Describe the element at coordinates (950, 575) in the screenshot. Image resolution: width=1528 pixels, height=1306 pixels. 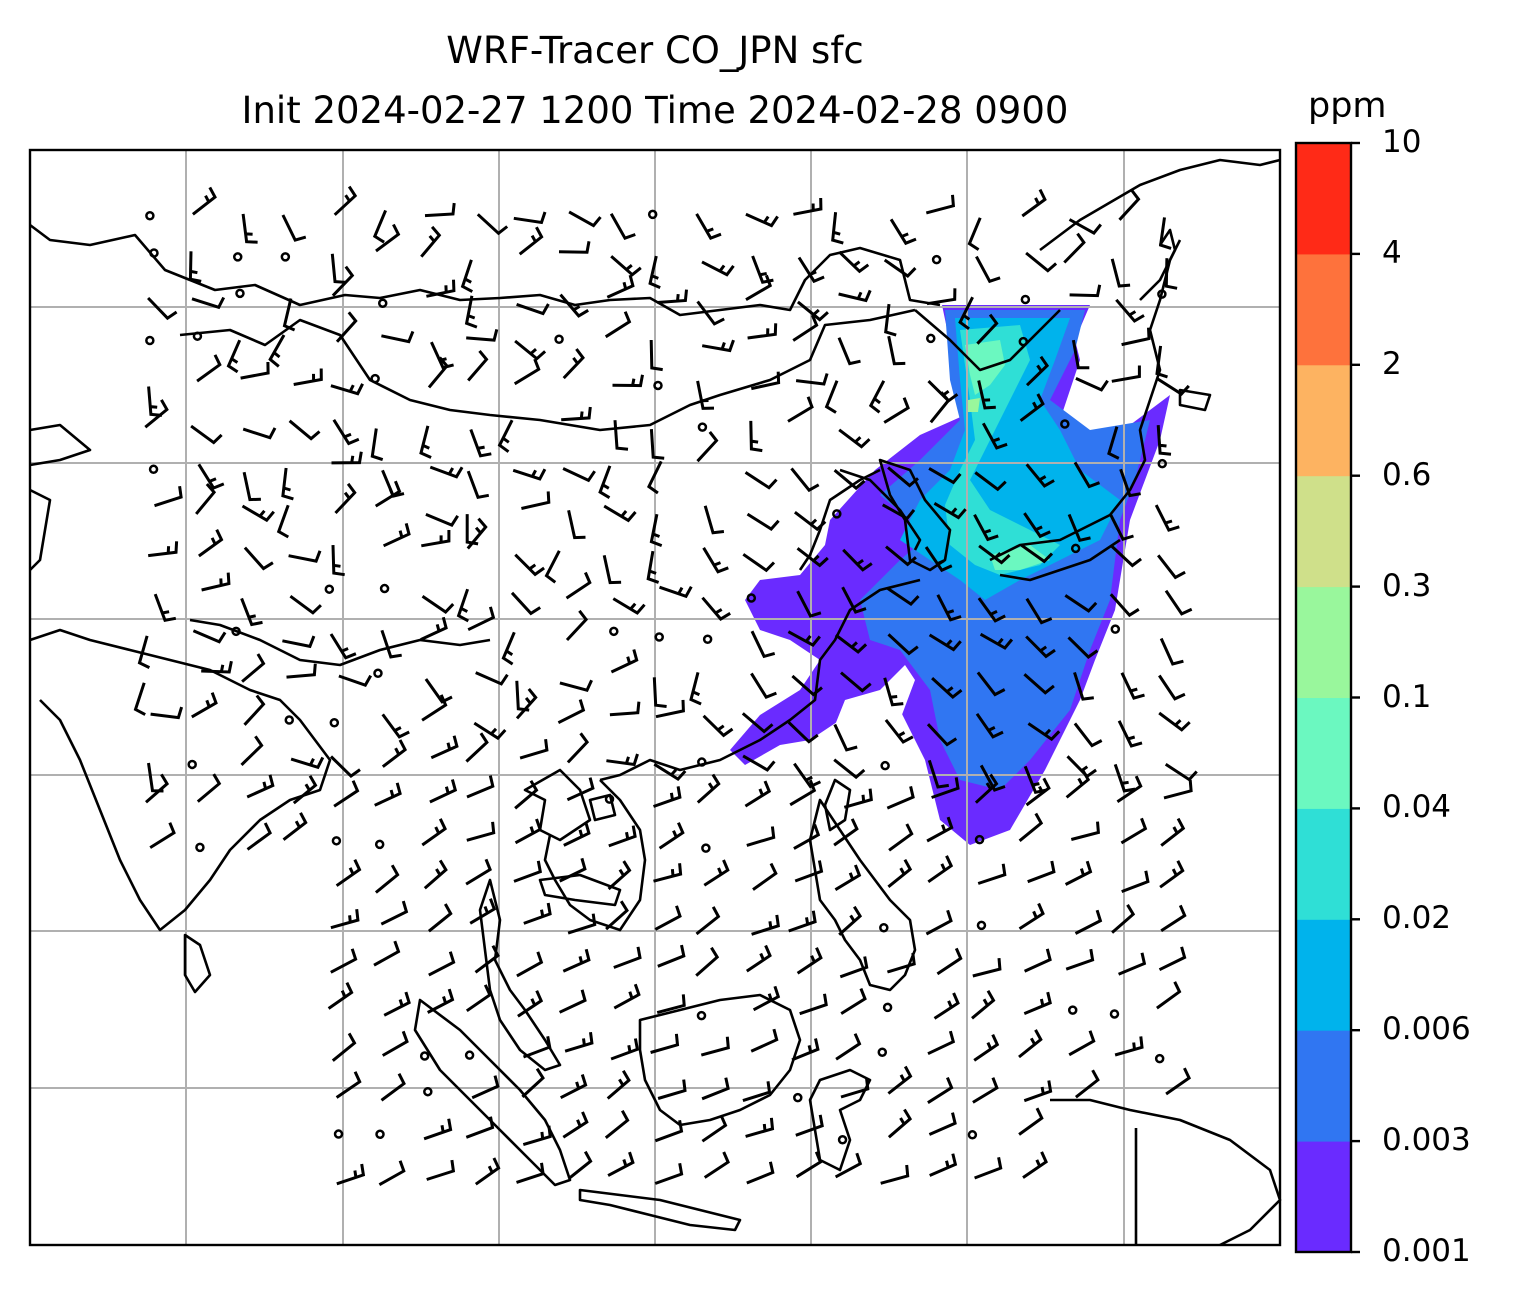
I see `co-plume` at that location.